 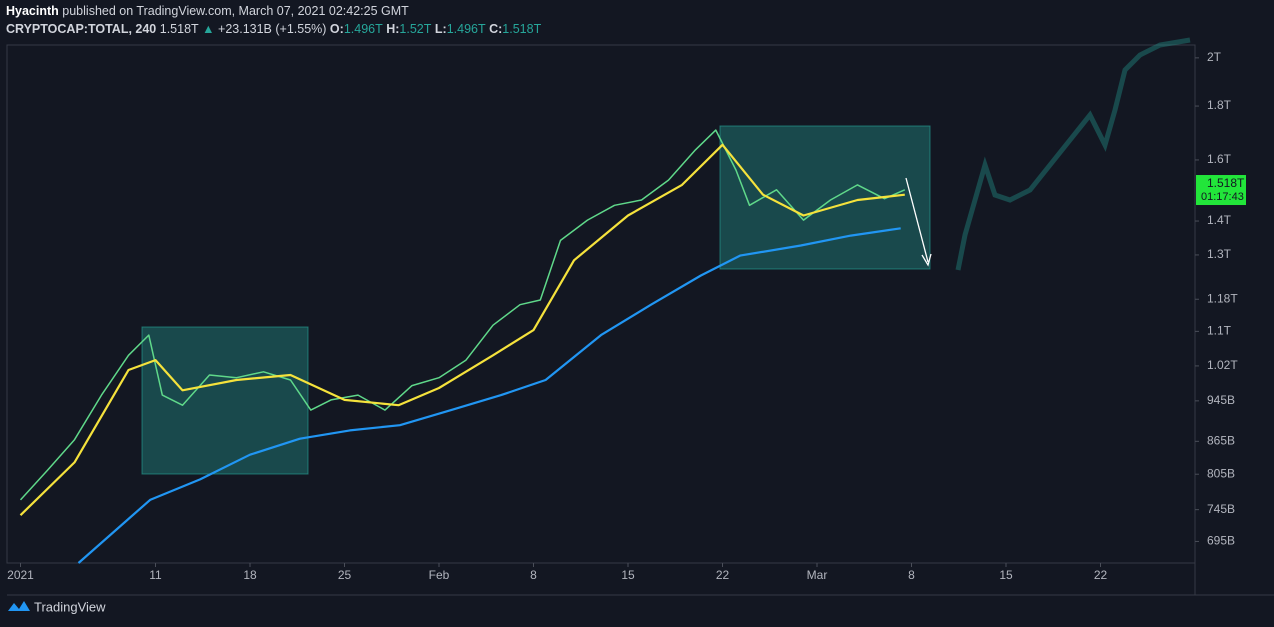 I want to click on last-price-box, so click(x=1221, y=190).